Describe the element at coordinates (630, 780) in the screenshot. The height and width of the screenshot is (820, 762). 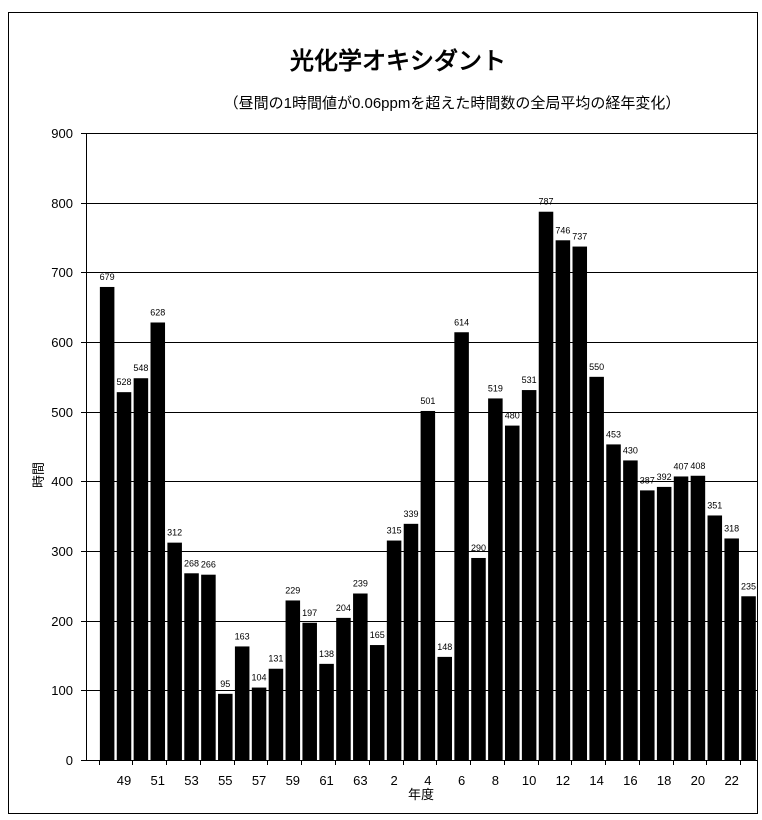
I see `x-tick-label: 16` at that location.